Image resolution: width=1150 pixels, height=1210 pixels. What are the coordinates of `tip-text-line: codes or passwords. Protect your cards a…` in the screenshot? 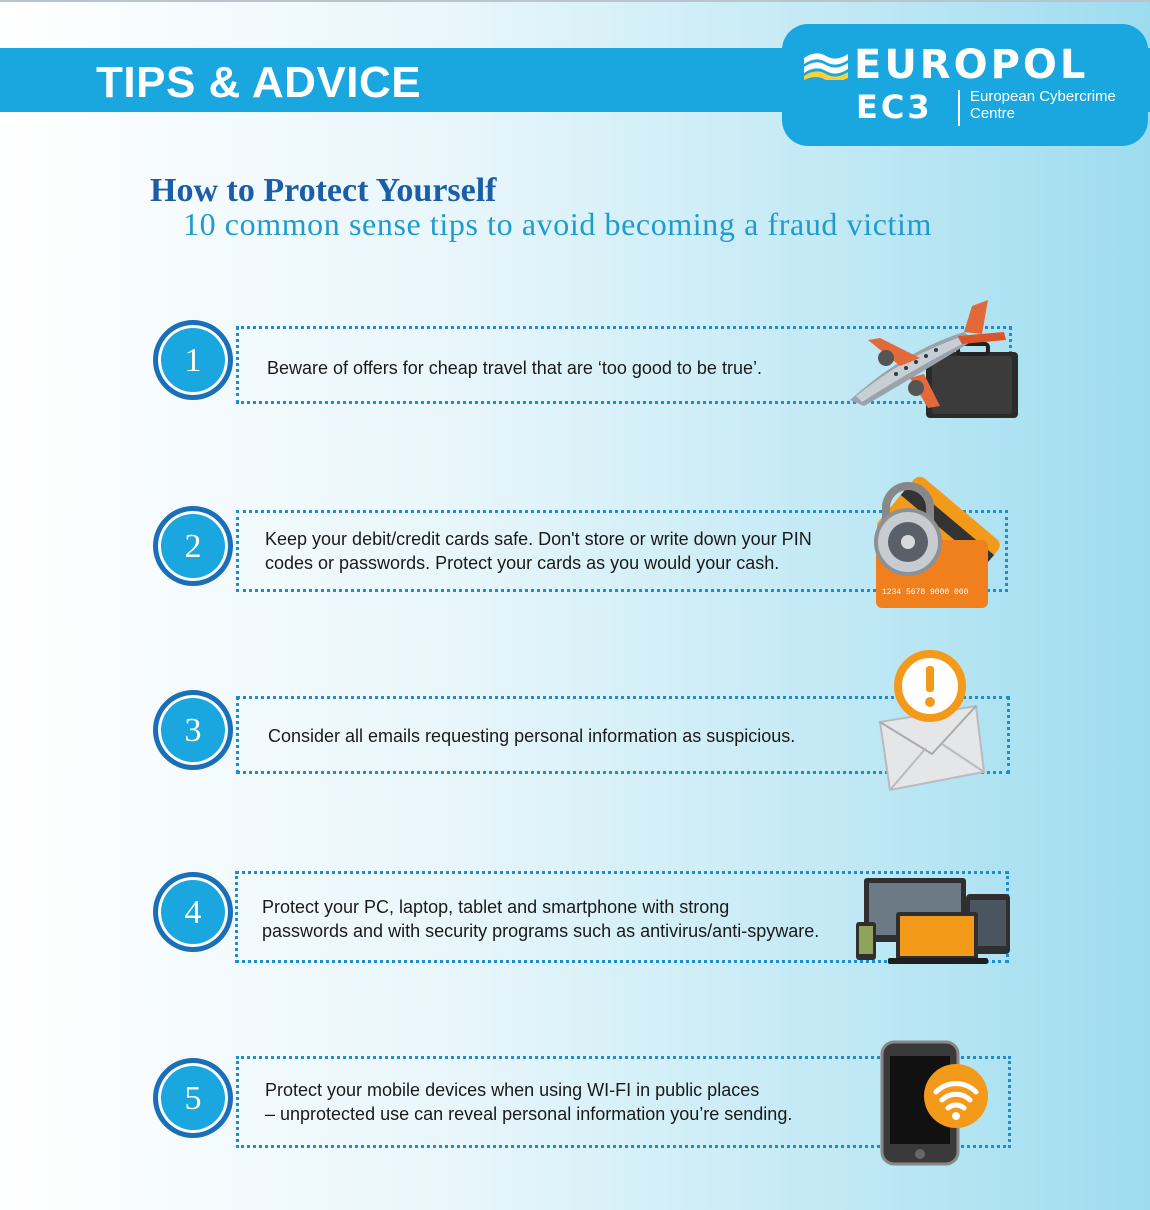 It's located at (522, 563).